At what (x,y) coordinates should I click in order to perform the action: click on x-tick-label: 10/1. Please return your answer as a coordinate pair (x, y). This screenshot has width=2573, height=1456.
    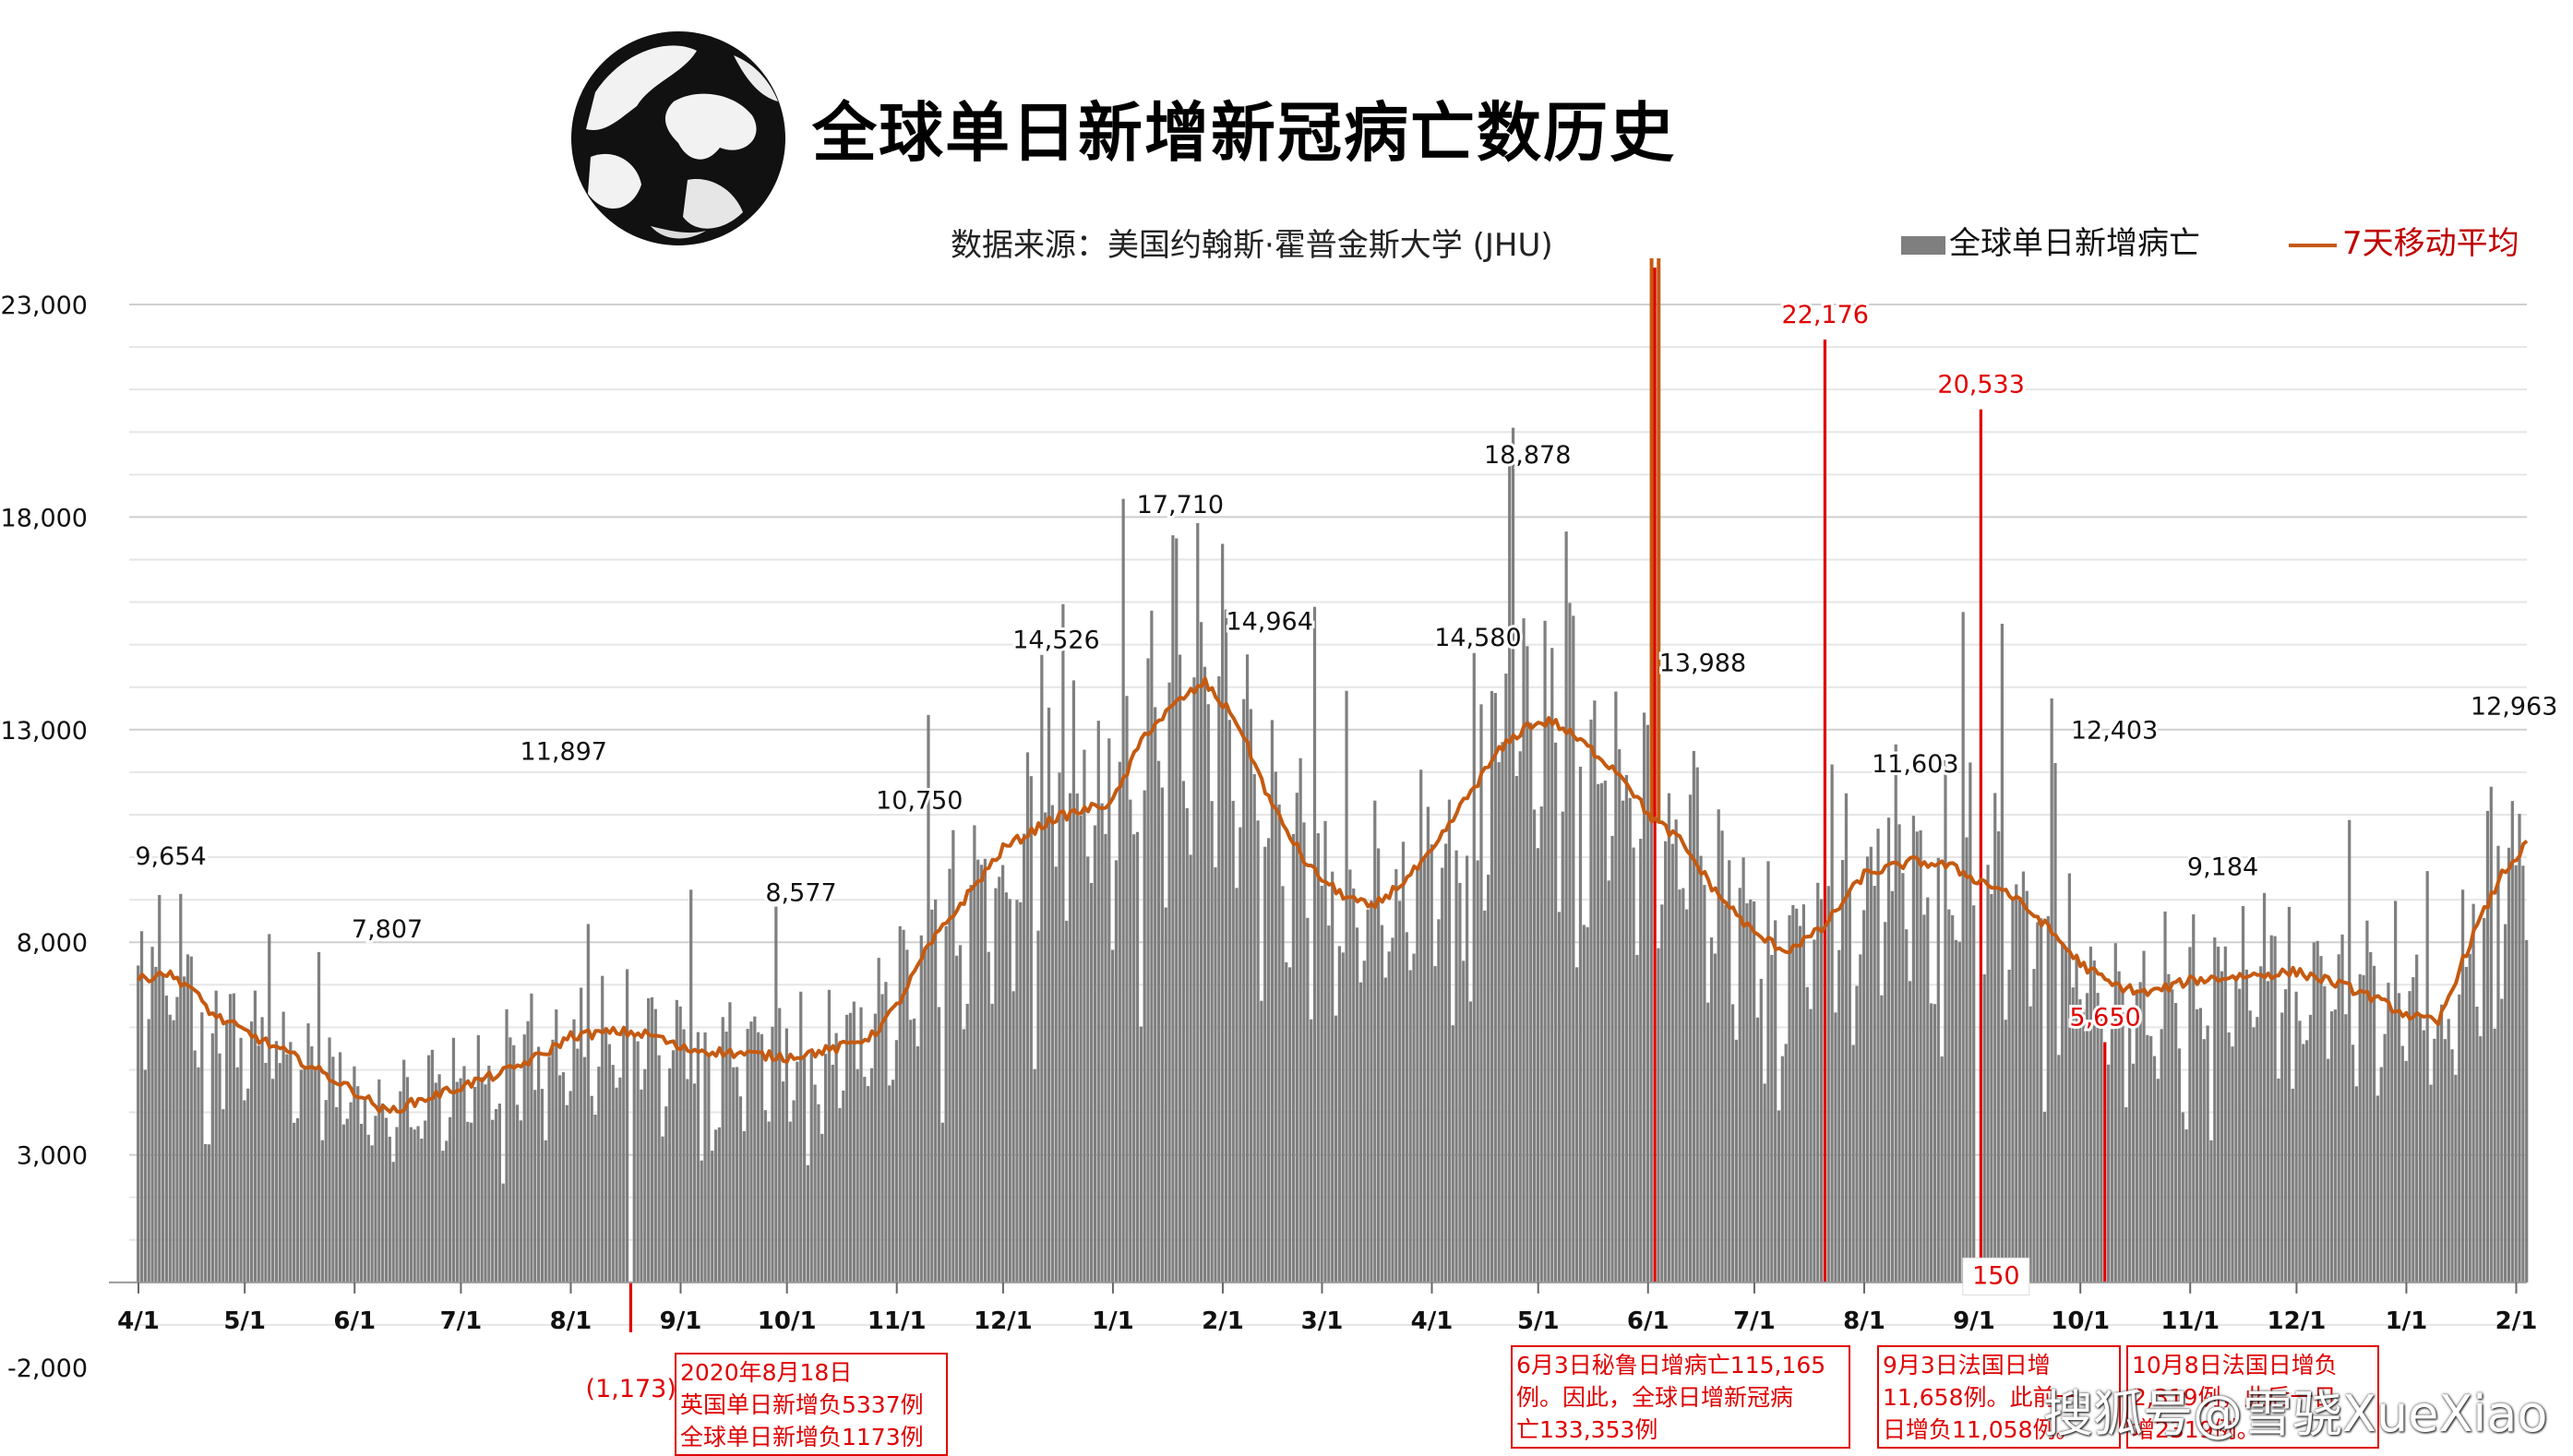
    Looking at the image, I should click on (787, 1321).